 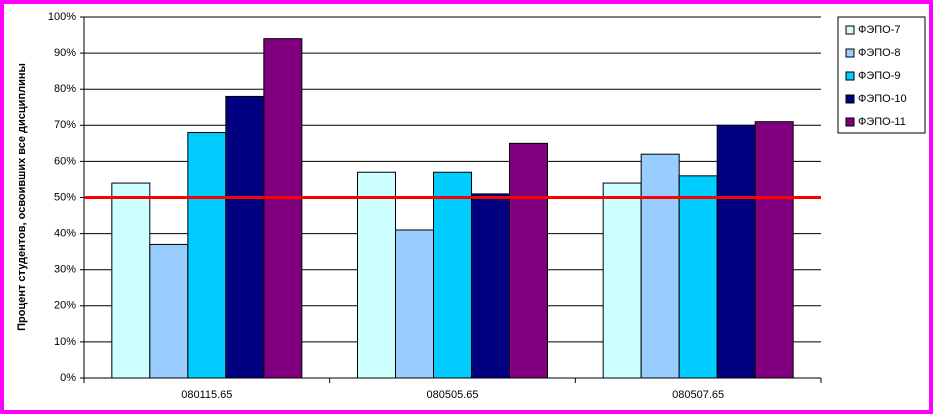 I want to click on y-tick-label: 90%, so click(x=65, y=53).